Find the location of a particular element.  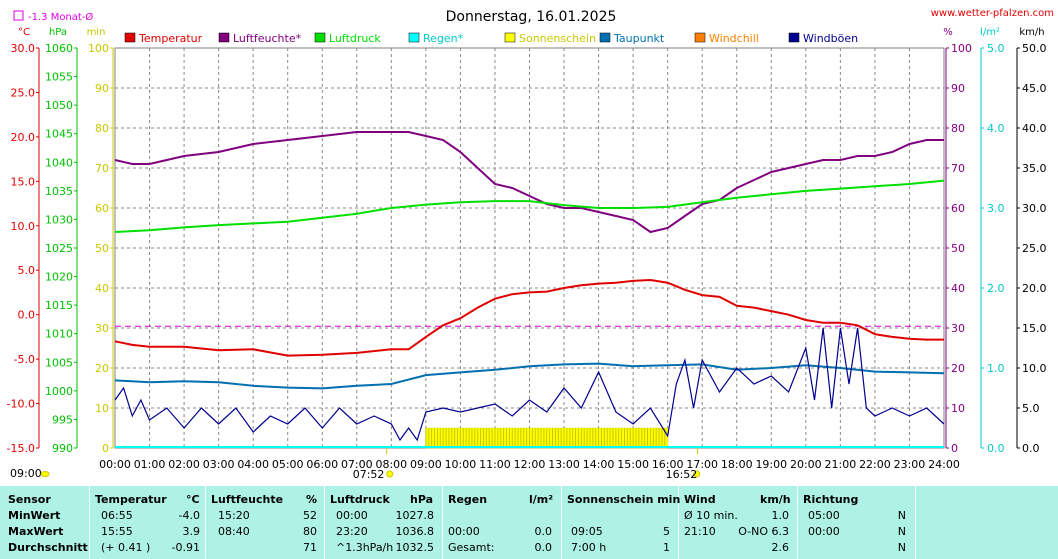

time-tick-label: 11:00 is located at coordinates (495, 464).